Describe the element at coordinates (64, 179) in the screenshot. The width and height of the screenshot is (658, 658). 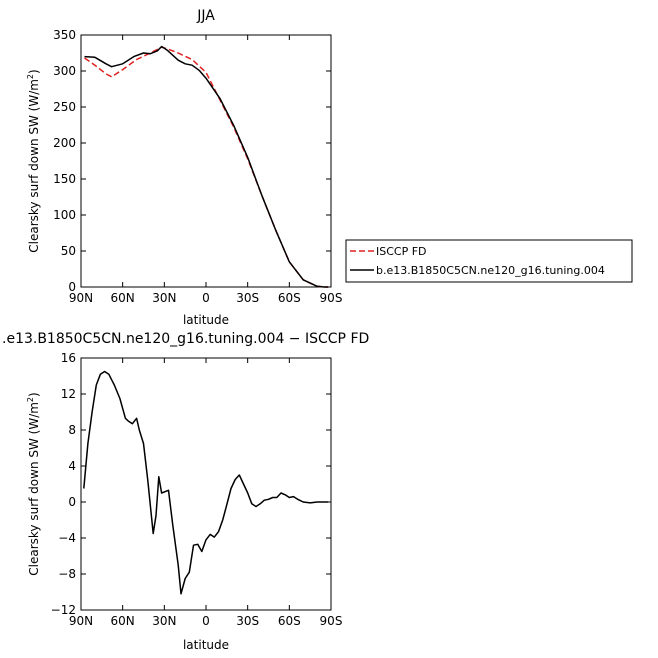
I see `y-tick-label: 150` at that location.